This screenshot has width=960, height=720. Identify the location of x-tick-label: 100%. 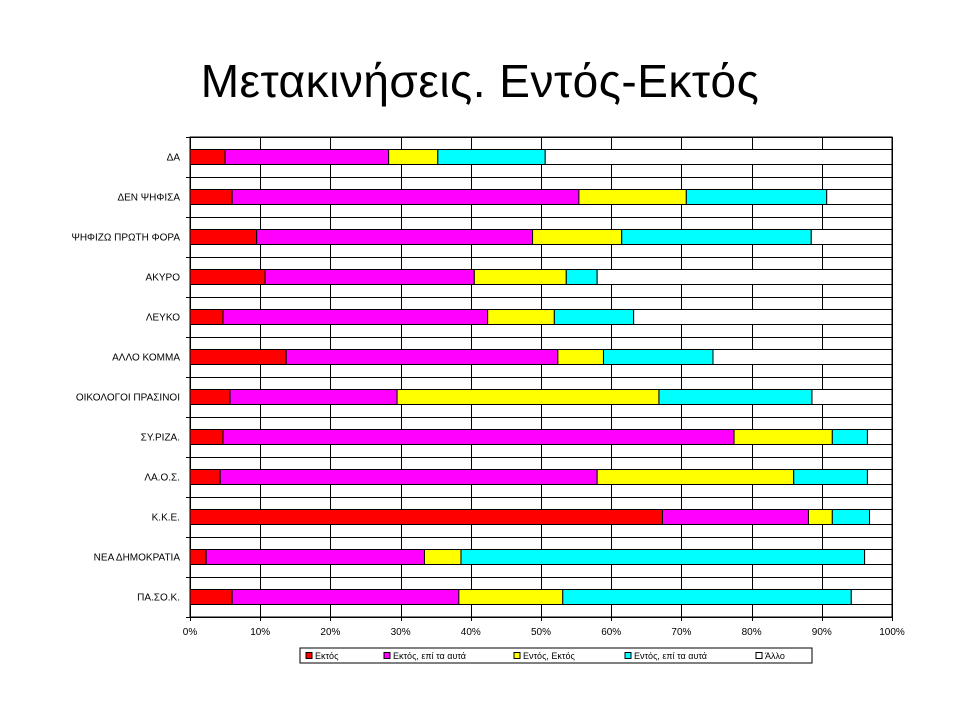
(892, 632).